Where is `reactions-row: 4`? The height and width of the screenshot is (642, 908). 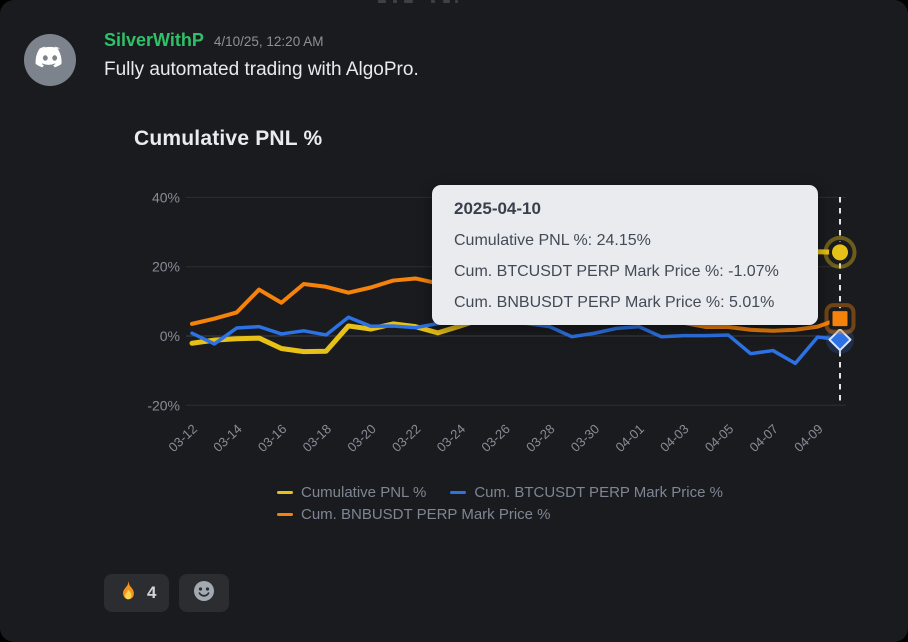 reactions-row: 4 is located at coordinates (167, 593).